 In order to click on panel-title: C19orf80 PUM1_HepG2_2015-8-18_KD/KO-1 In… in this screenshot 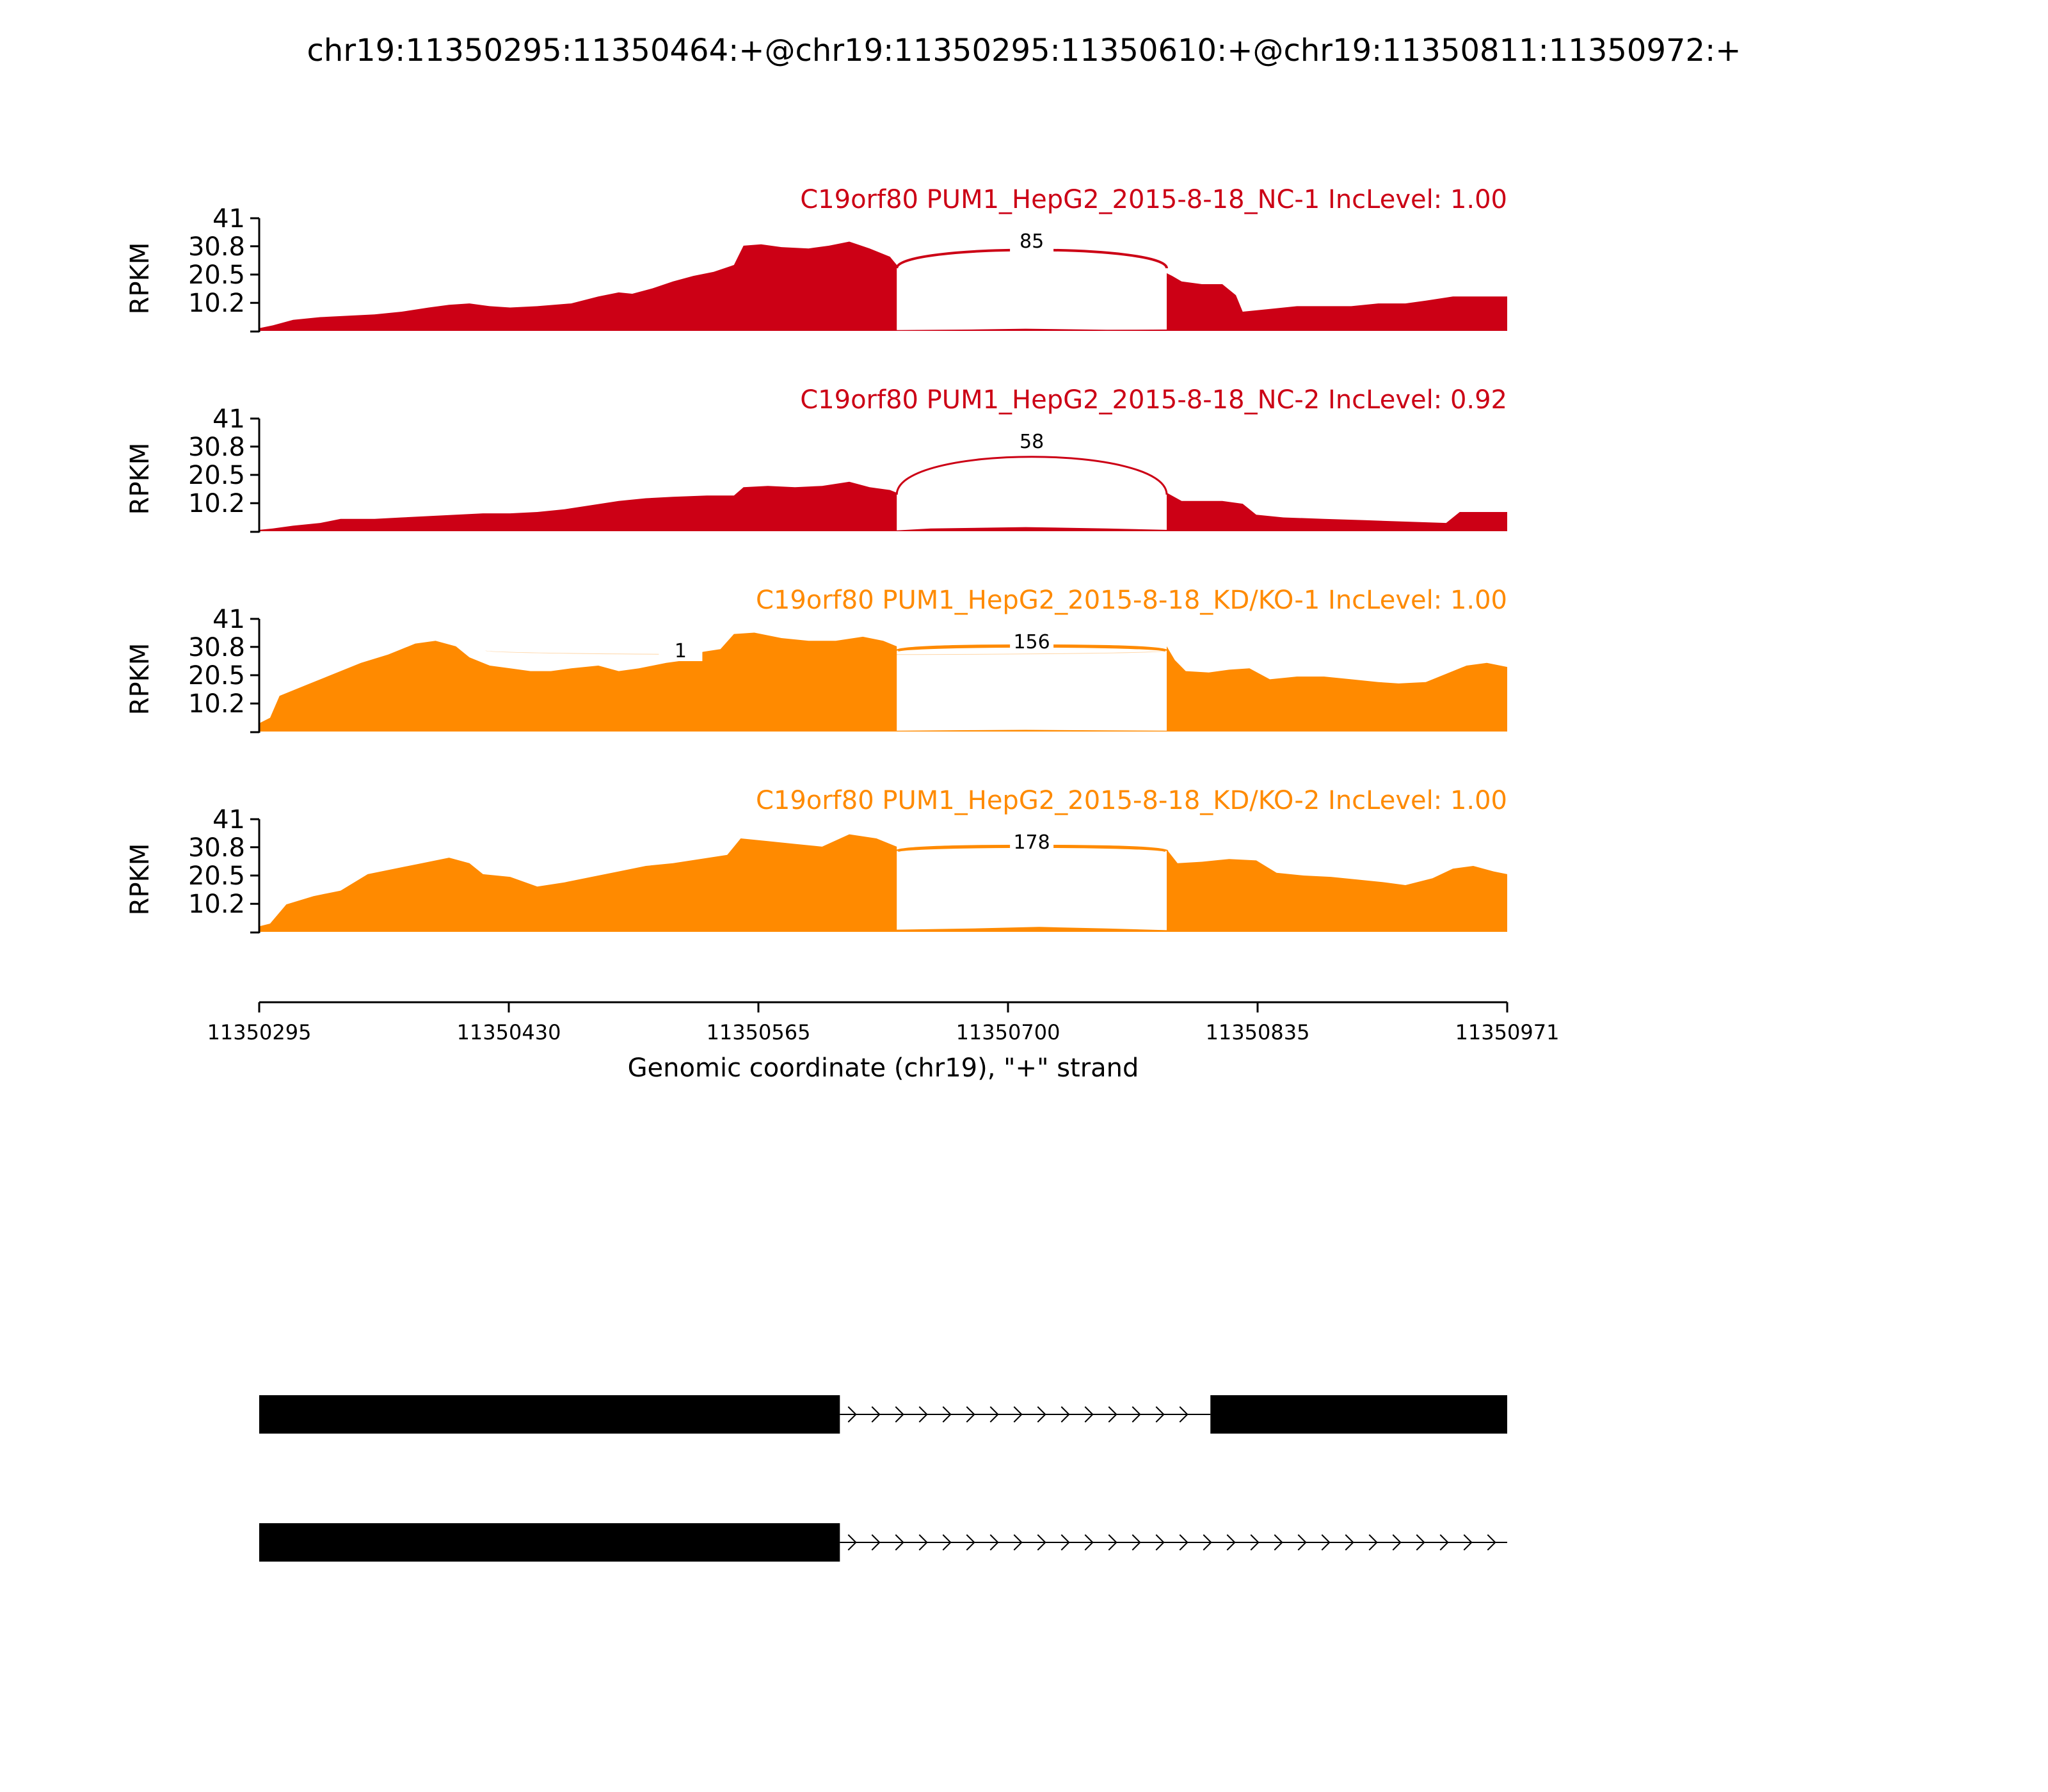, I will do `click(1131, 600)`.